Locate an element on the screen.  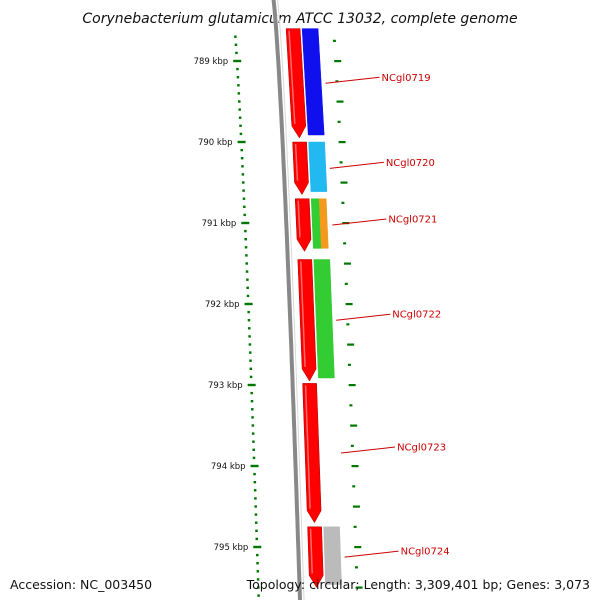
cog-bar-ncgl0722 is located at coordinates (324, 319).